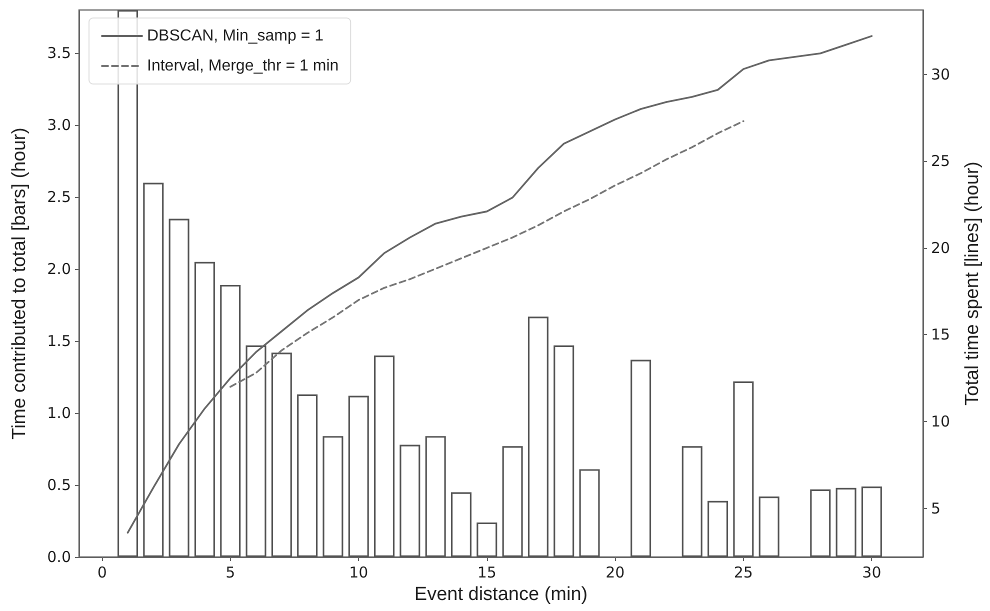 This screenshot has width=990, height=611. What do you see at coordinates (615, 573) in the screenshot?
I see `x-tick-label: 20` at bounding box center [615, 573].